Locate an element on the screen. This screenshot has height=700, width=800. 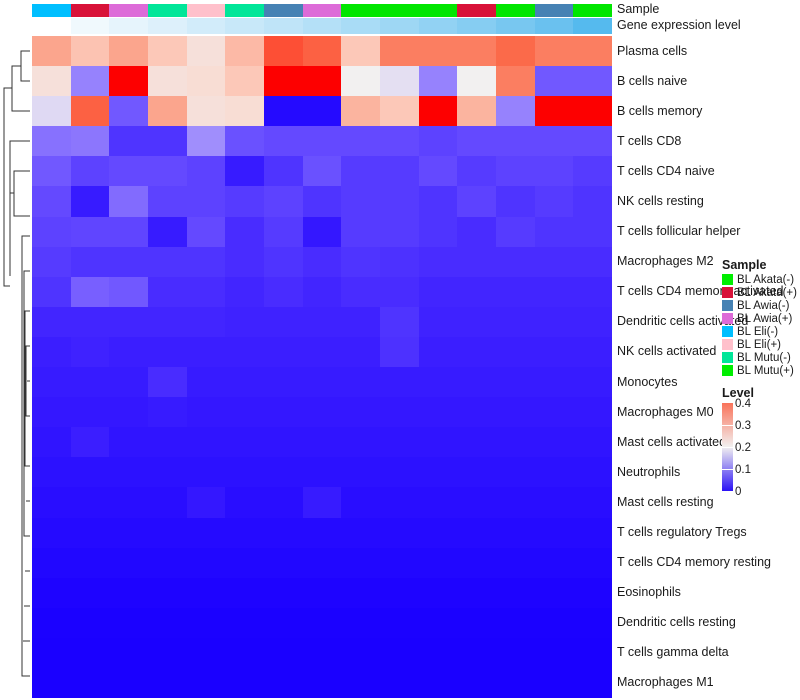
legend-item: BL Akata(+) is located at coordinates (761, 292).